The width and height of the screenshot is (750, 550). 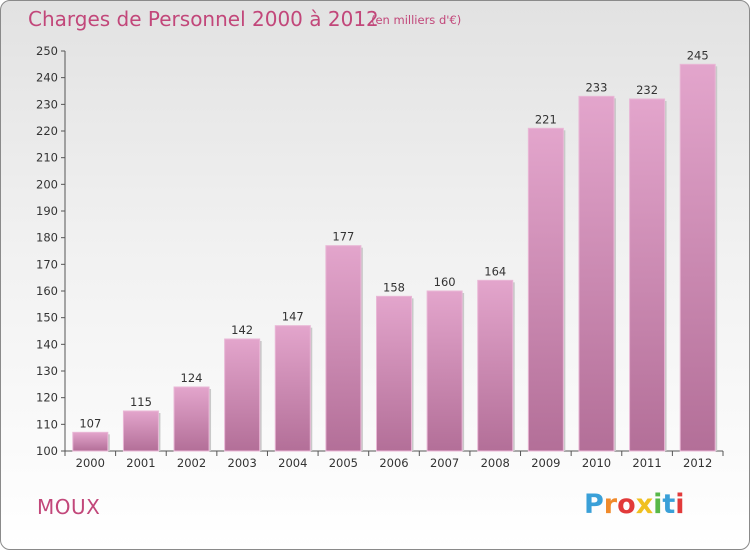 I want to click on x-tick-label: 2001, so click(x=140, y=463).